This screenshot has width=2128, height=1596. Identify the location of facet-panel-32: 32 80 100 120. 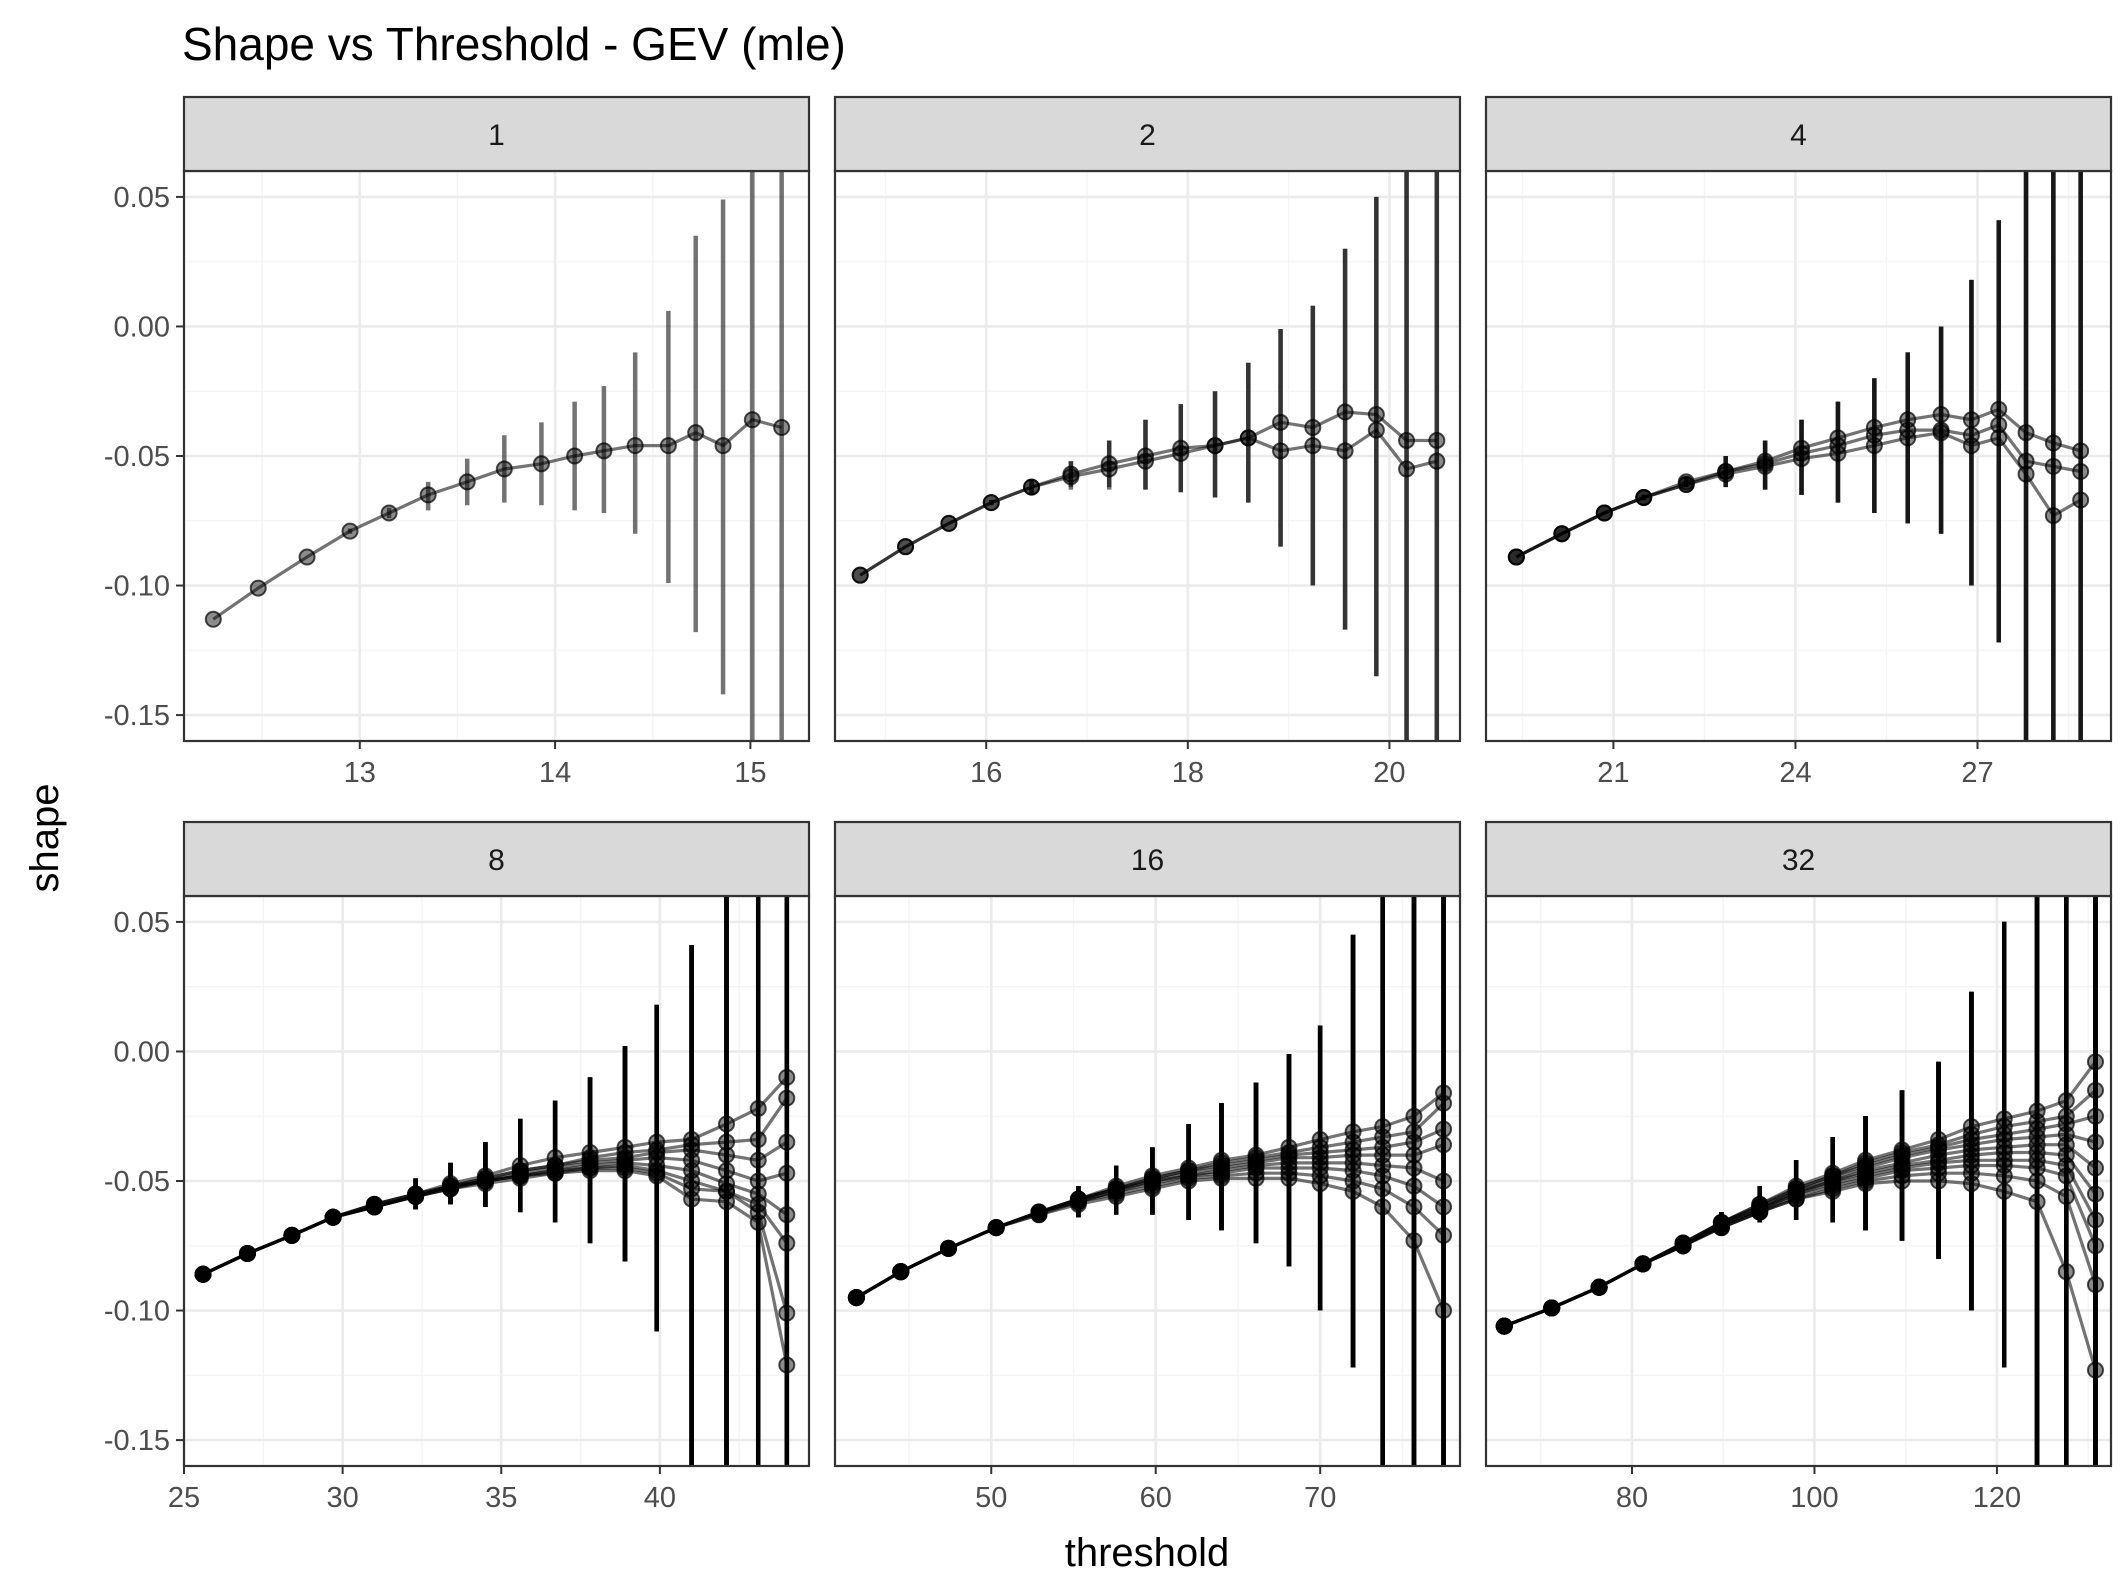
(1798, 1167).